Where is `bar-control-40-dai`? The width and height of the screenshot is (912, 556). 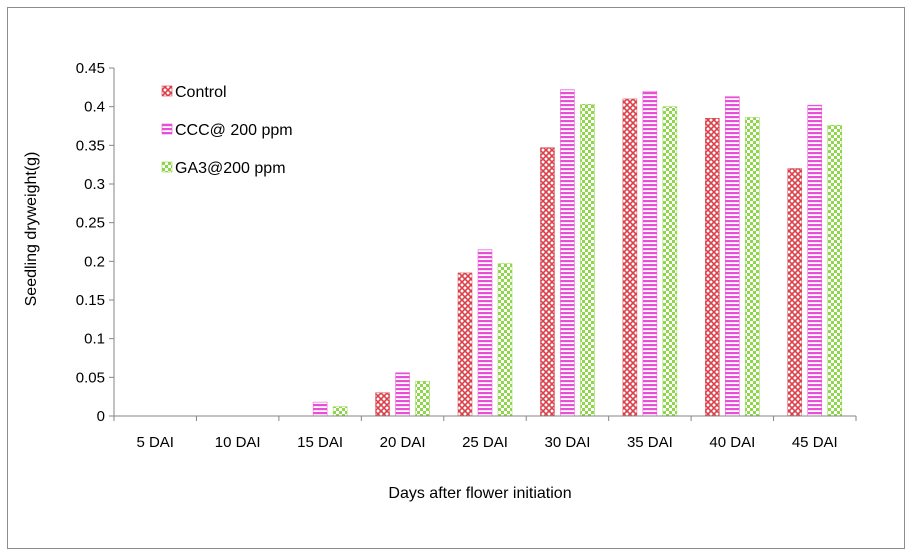 bar-control-40-dai is located at coordinates (712, 267).